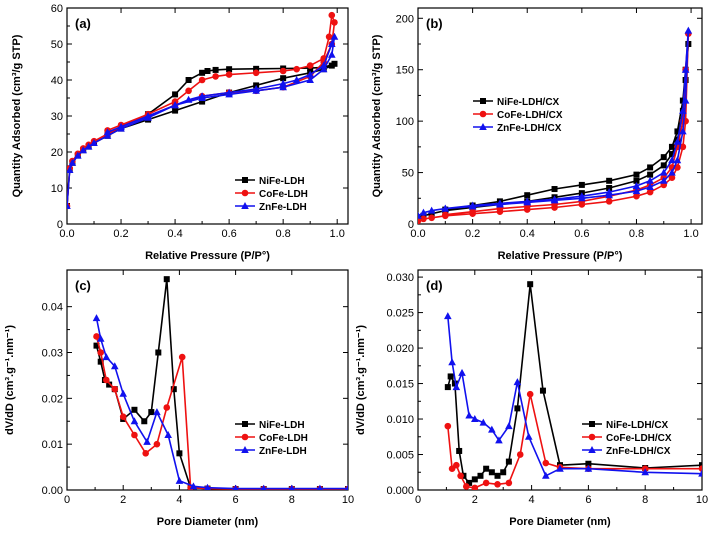 The width and height of the screenshot is (718, 540). I want to click on legend-marker-ZnFe-LDH, so click(245, 205).